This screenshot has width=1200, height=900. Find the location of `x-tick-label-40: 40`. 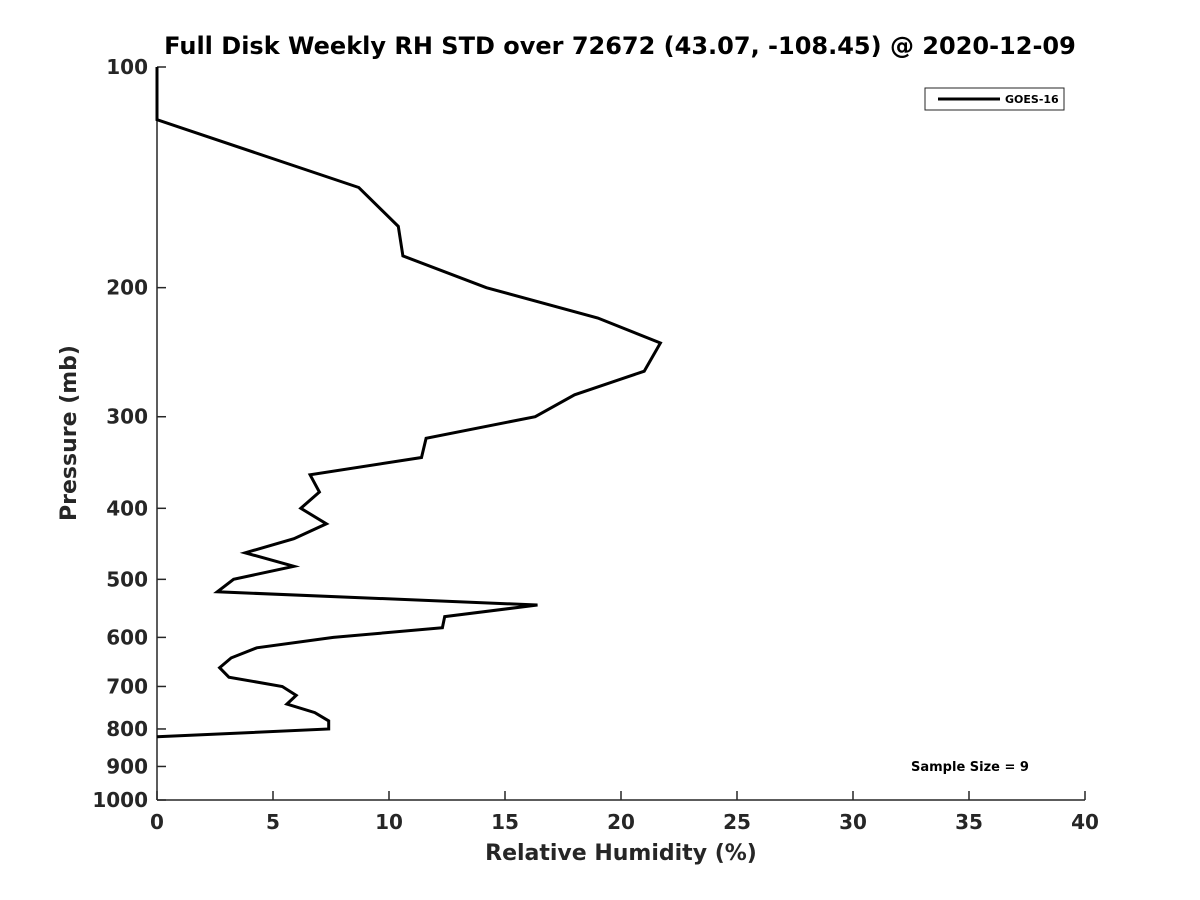

x-tick-label-40: 40 is located at coordinates (1085, 822).